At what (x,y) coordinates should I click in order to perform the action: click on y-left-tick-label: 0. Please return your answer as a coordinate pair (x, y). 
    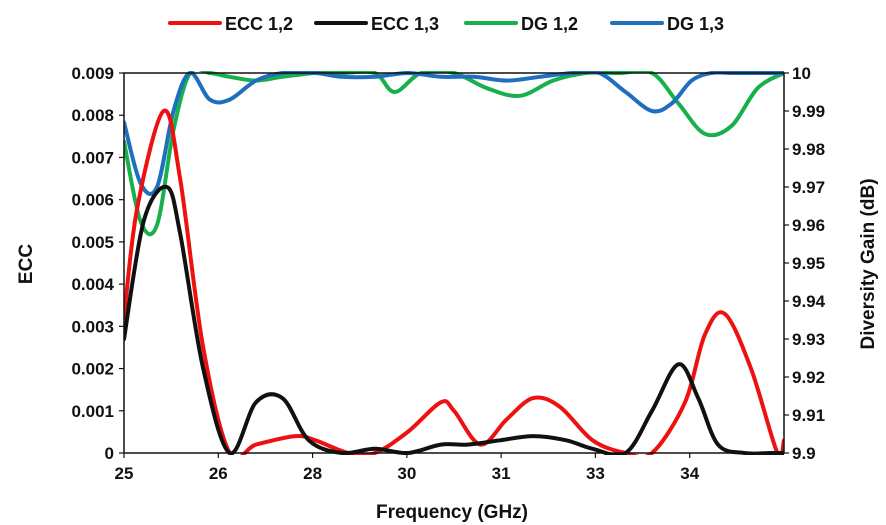
    Looking at the image, I should click on (109, 453).